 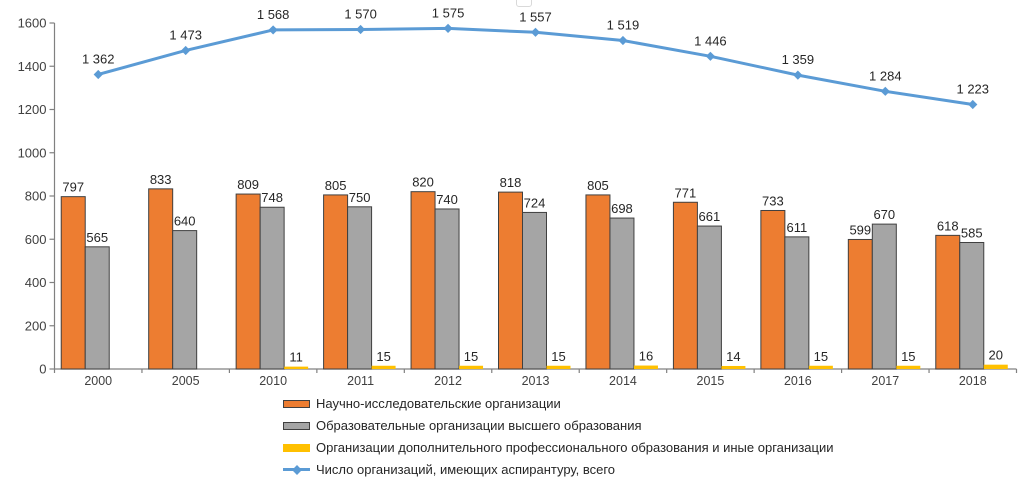 What do you see at coordinates (438, 403) in the screenshot?
I see `legend-label: Научно-исследовательские организации` at bounding box center [438, 403].